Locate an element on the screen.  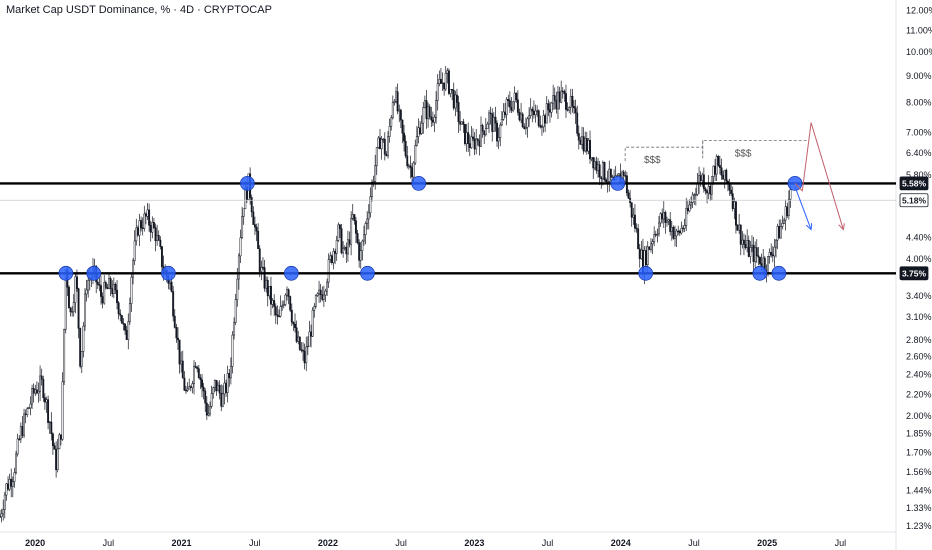
y-tick-label: 6.40% is located at coordinates (919, 153).